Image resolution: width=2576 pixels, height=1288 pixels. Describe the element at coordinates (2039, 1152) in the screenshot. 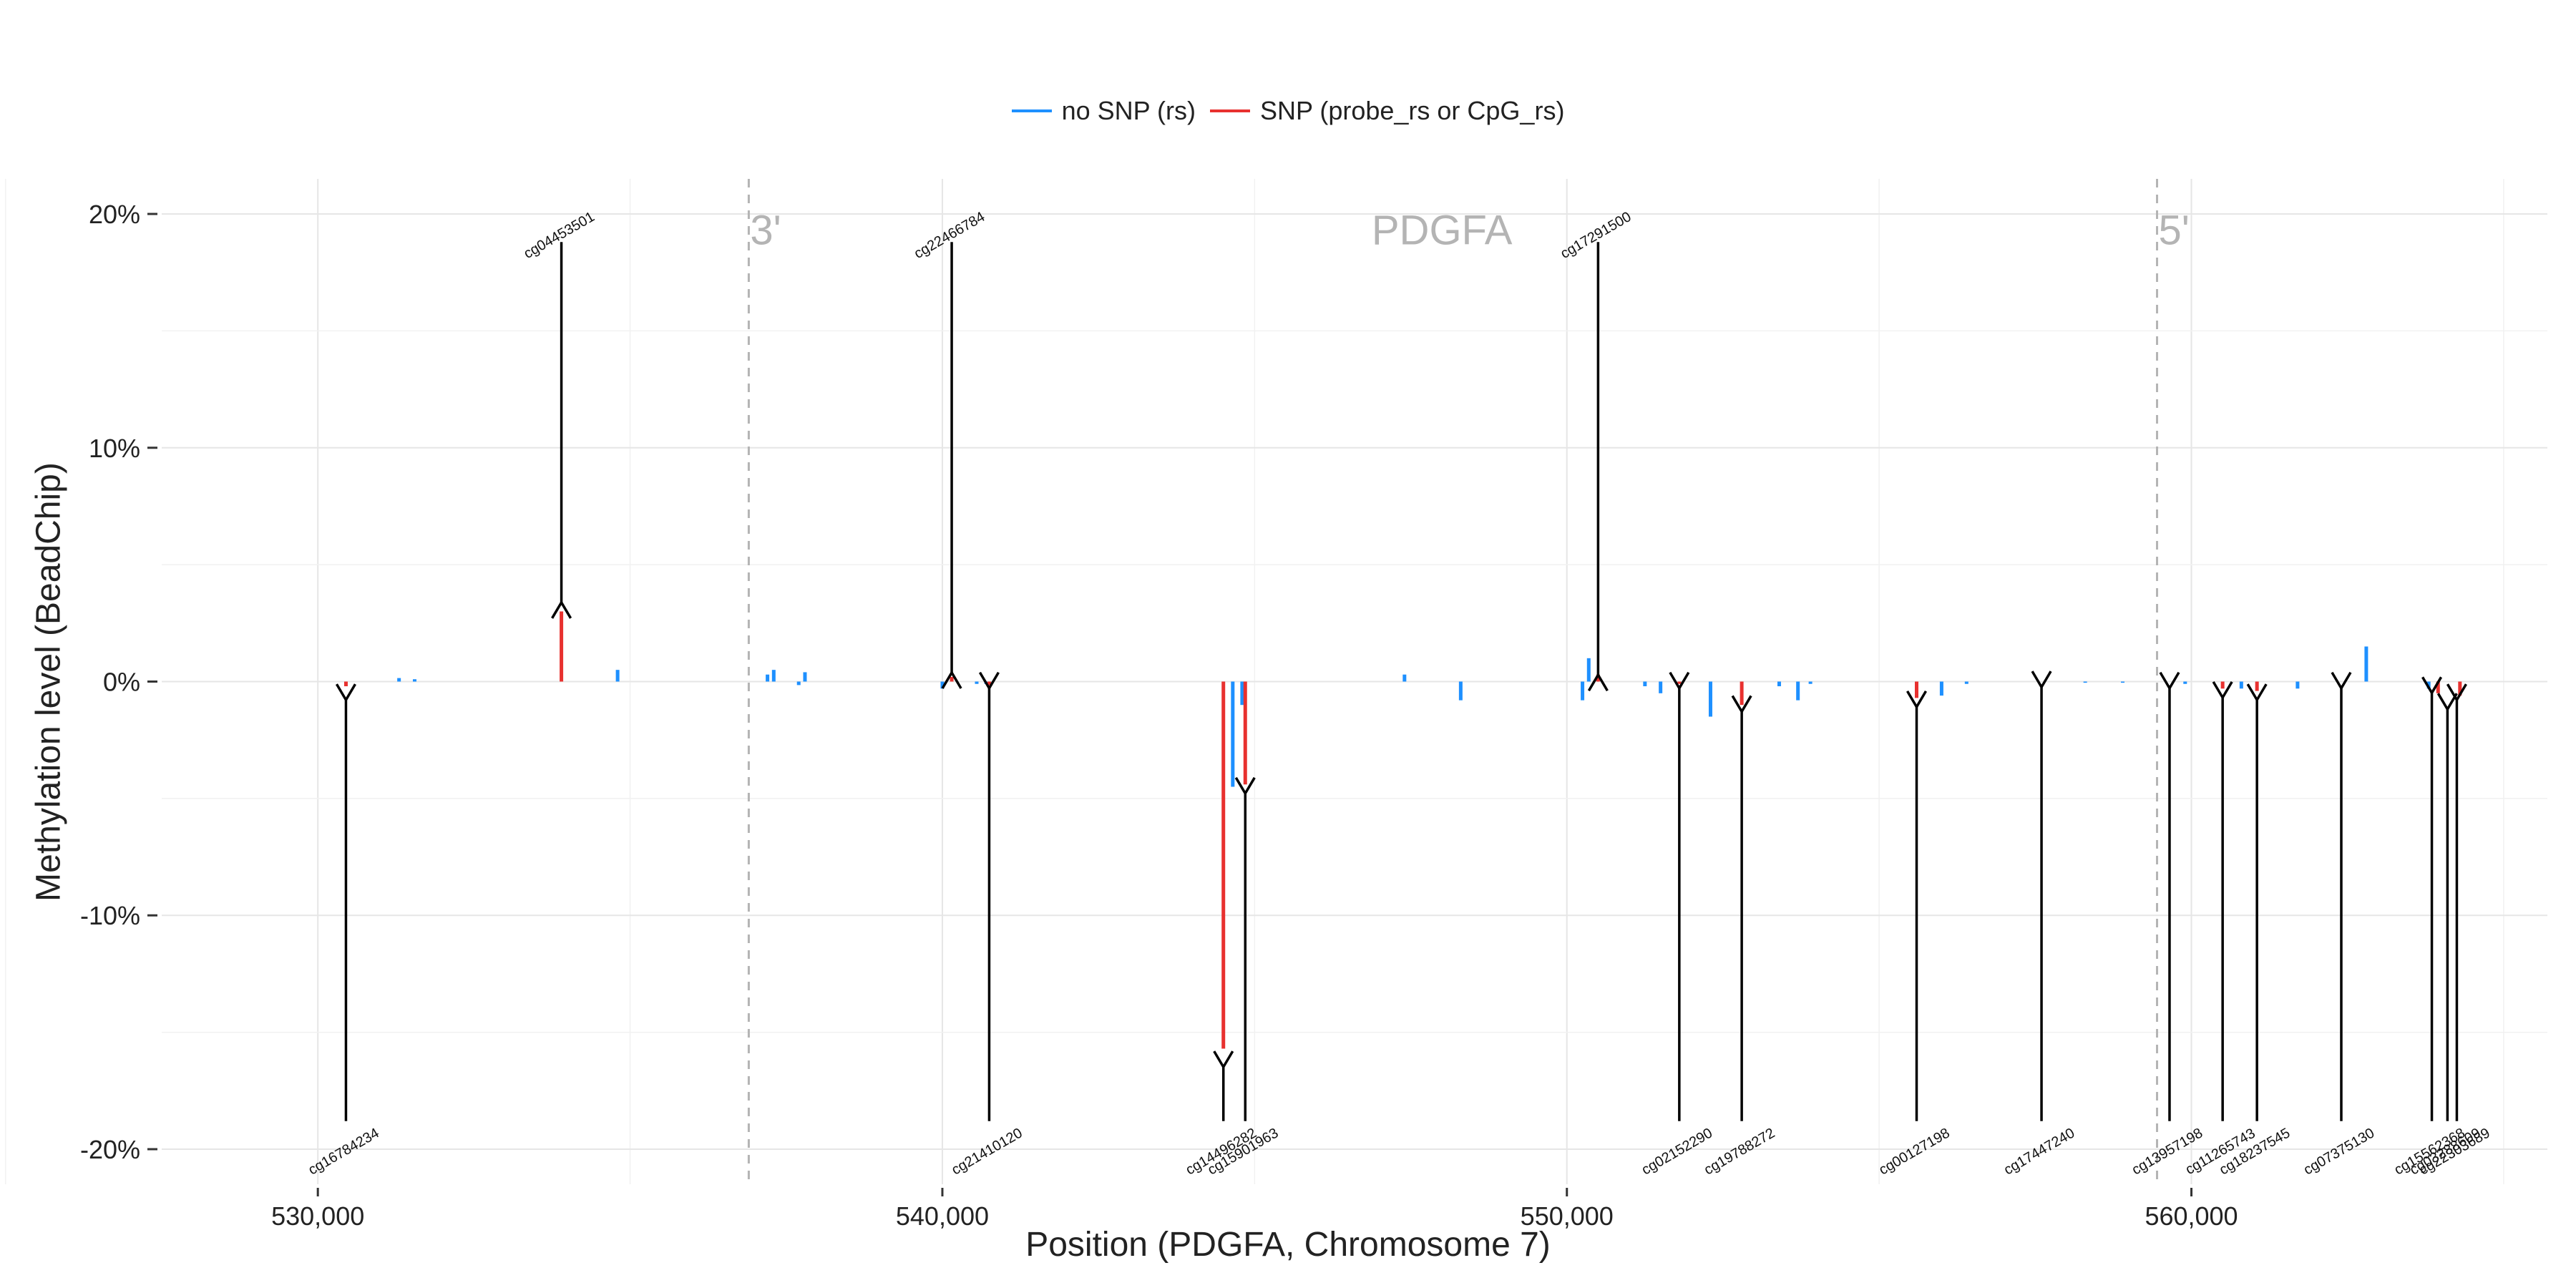

I see `probe-label: cg17447240` at that location.